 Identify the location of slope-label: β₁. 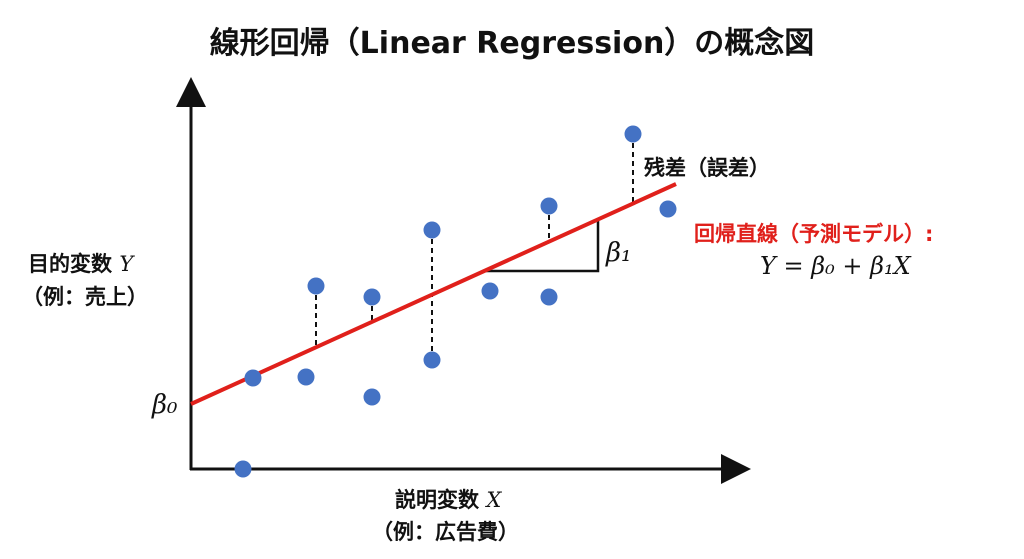
(619, 253).